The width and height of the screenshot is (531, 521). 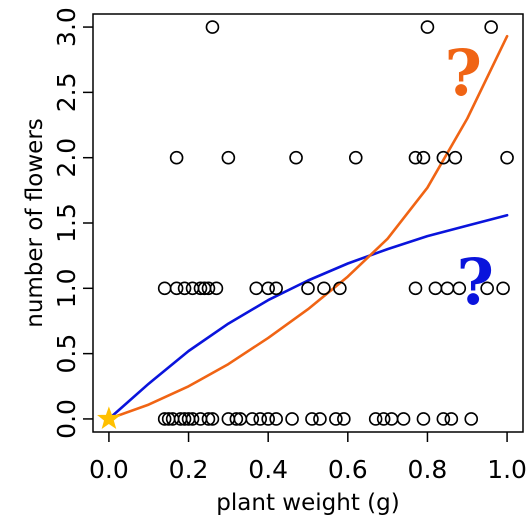 What do you see at coordinates (66, 354) in the screenshot?
I see `y-tick-label: 0.5` at bounding box center [66, 354].